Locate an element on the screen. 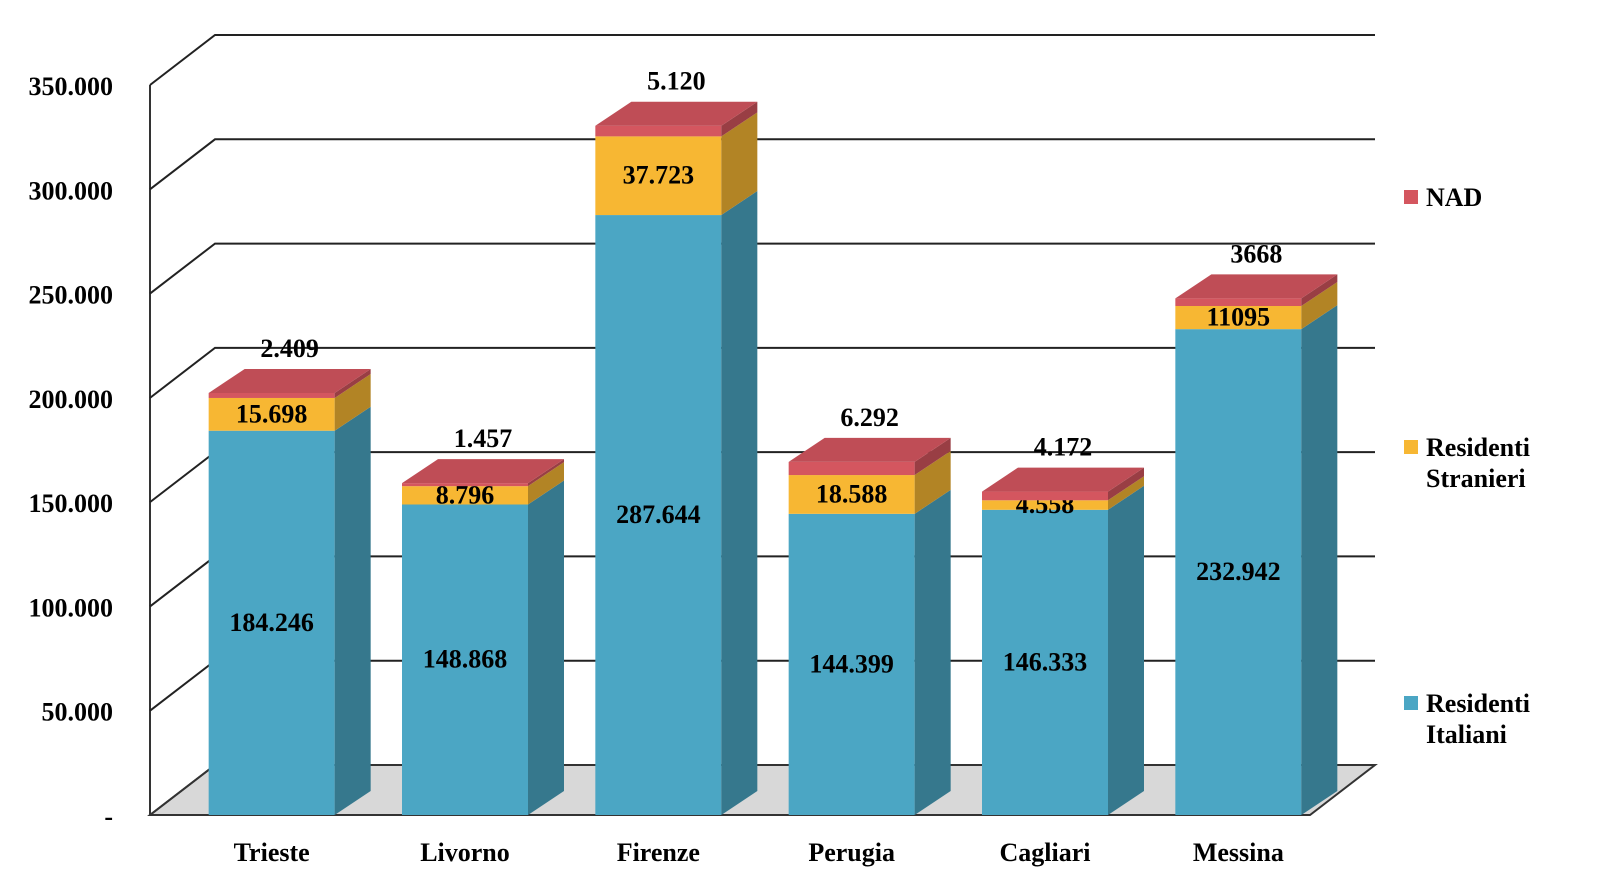 The height and width of the screenshot is (893, 1611). legend-item: Residenti Stranieri is located at coordinates (1504, 463).